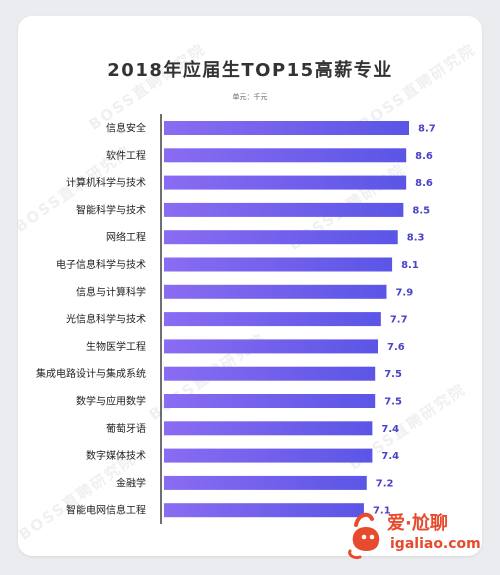 The width and height of the screenshot is (500, 575). I want to click on category-label: 计算机科学与技术, so click(106, 182).